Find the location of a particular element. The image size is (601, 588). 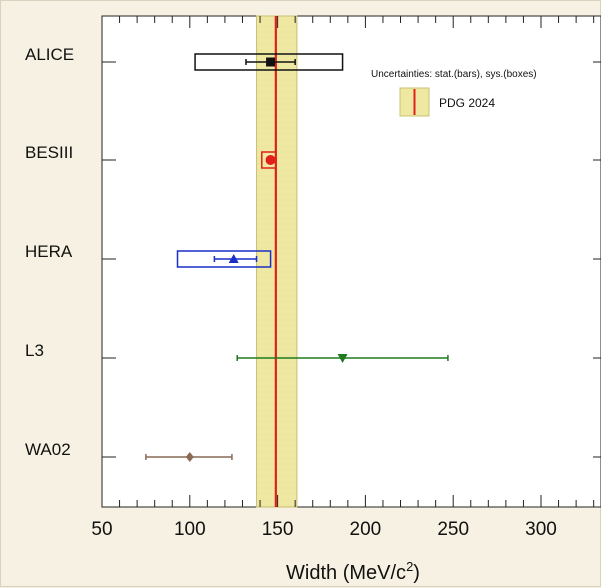

x-tick-label: 300 is located at coordinates (541, 529).